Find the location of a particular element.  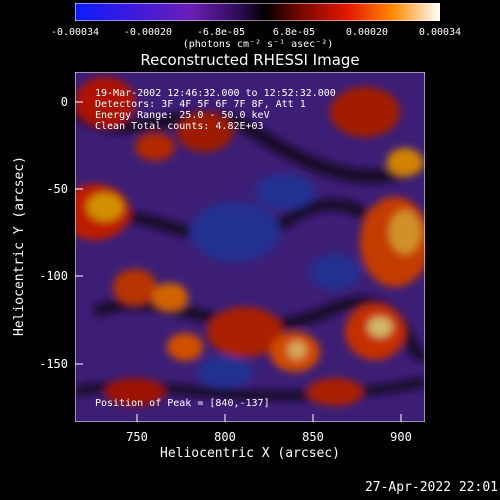

x-tick-800: 800 is located at coordinates (225, 437).